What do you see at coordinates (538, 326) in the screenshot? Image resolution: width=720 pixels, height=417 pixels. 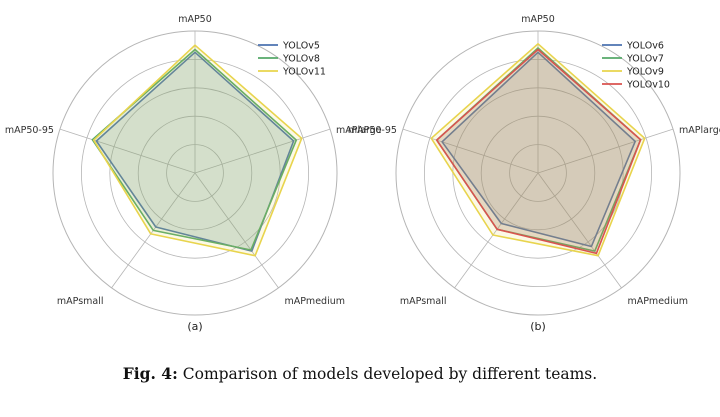 I see `panel-label: (b)` at bounding box center [538, 326].